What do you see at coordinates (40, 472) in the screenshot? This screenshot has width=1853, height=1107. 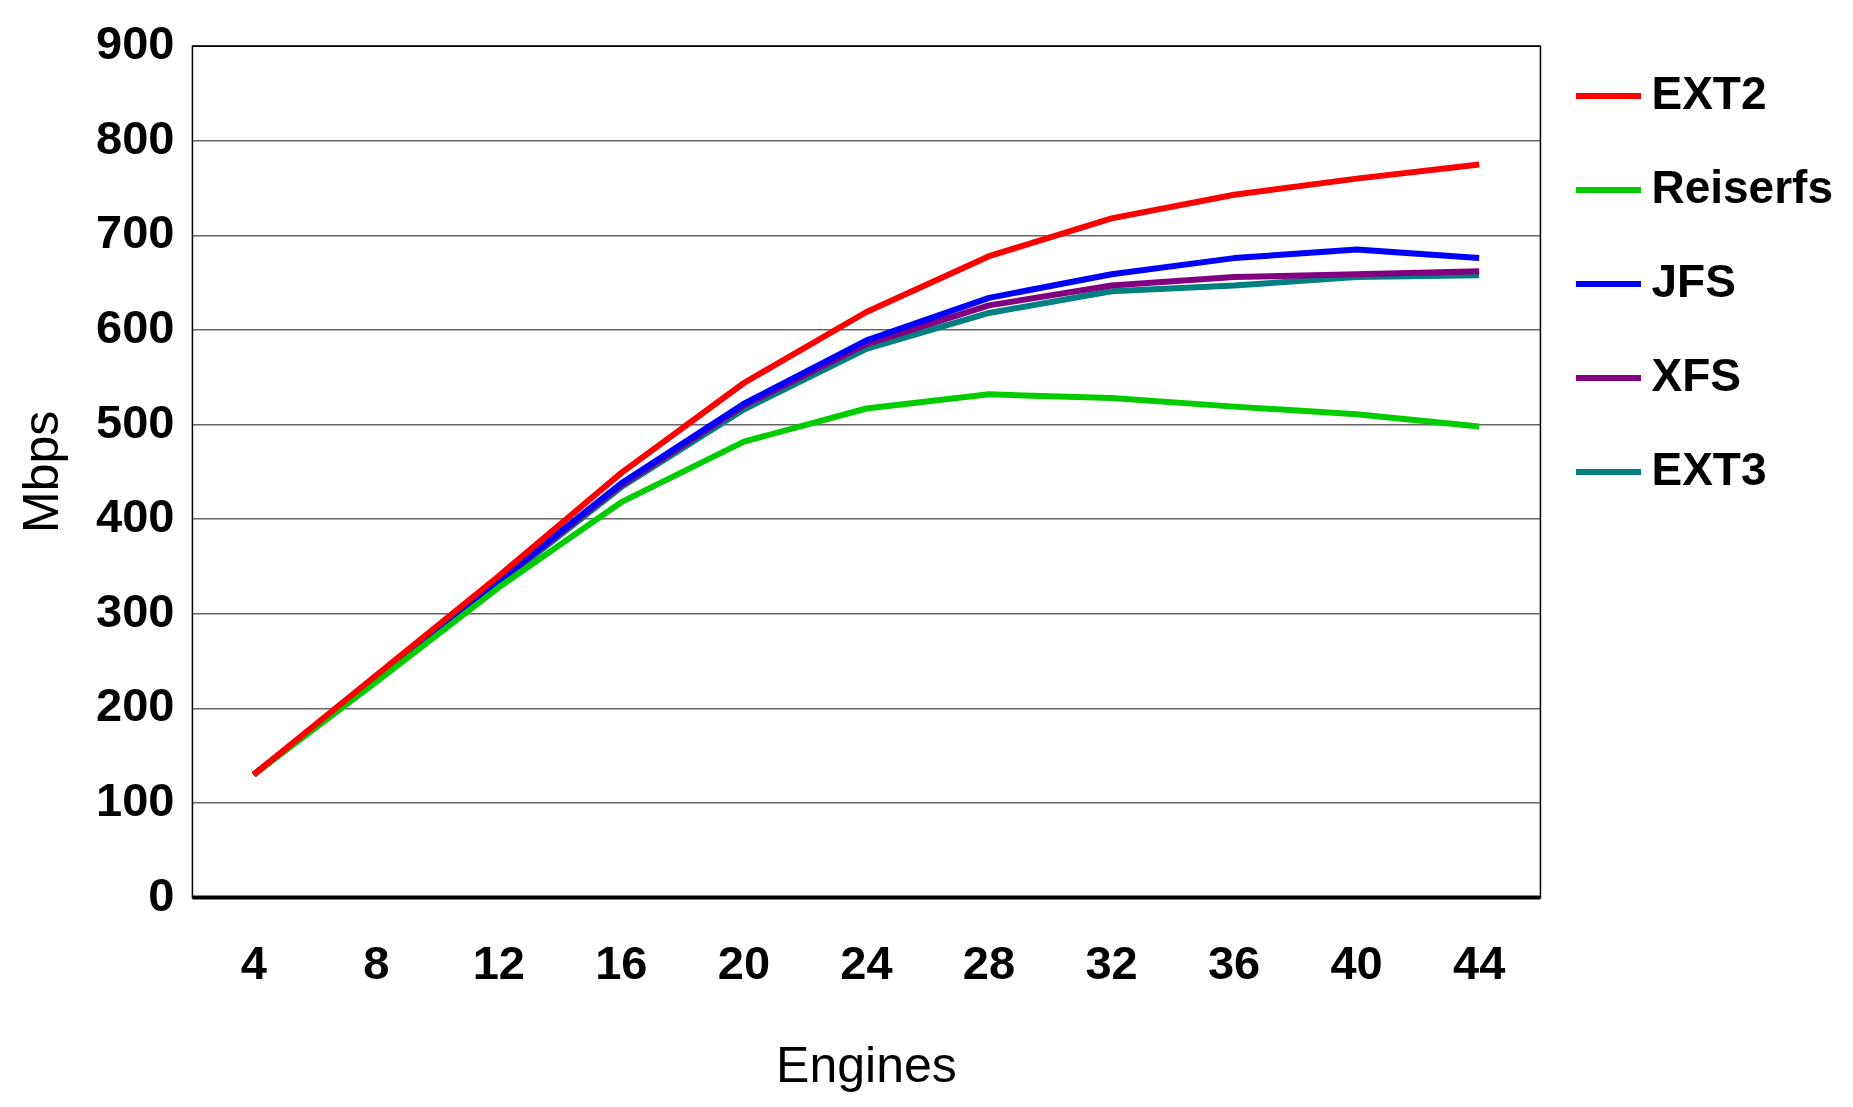 I see `y-axis-title: Mbps` at bounding box center [40, 472].